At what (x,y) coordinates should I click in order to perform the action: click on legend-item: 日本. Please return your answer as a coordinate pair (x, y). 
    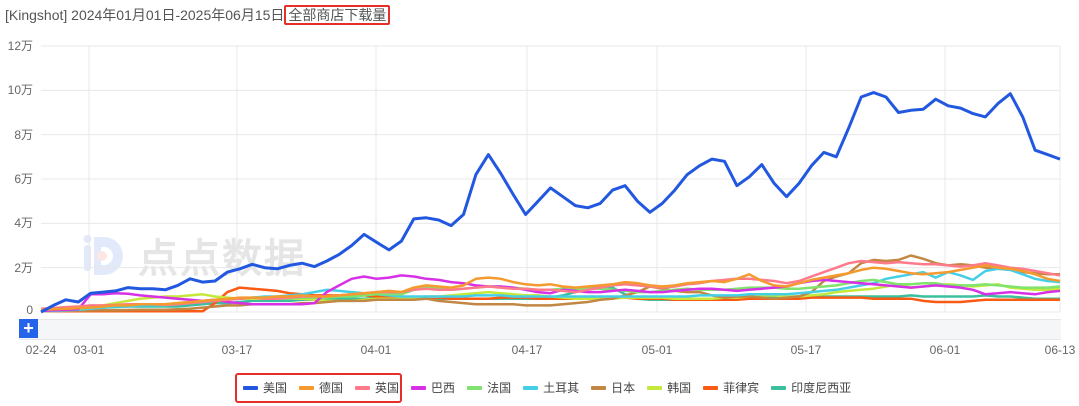
    Looking at the image, I should click on (613, 387).